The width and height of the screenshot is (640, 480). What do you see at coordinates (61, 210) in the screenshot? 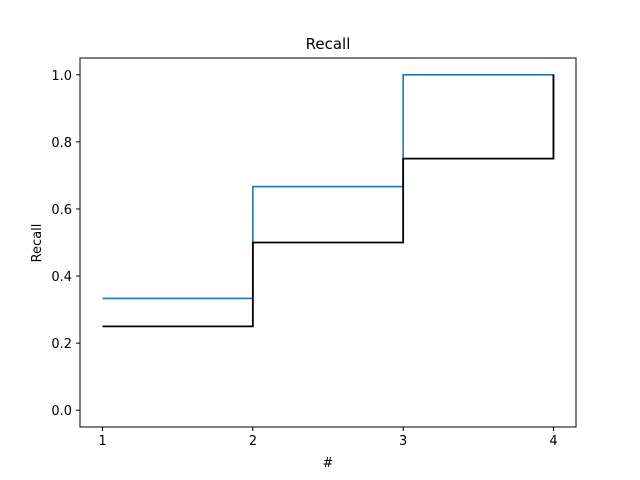
I see `y-tick-label: 0.6` at bounding box center [61, 210].